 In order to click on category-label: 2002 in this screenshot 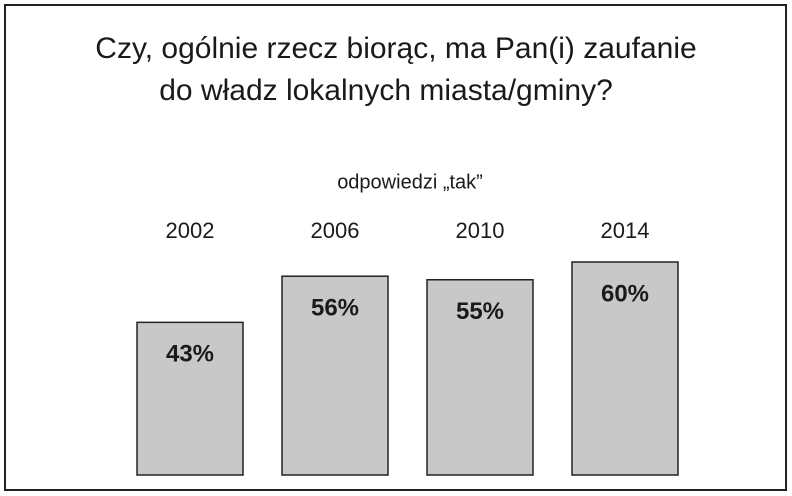, I will do `click(190, 230)`.